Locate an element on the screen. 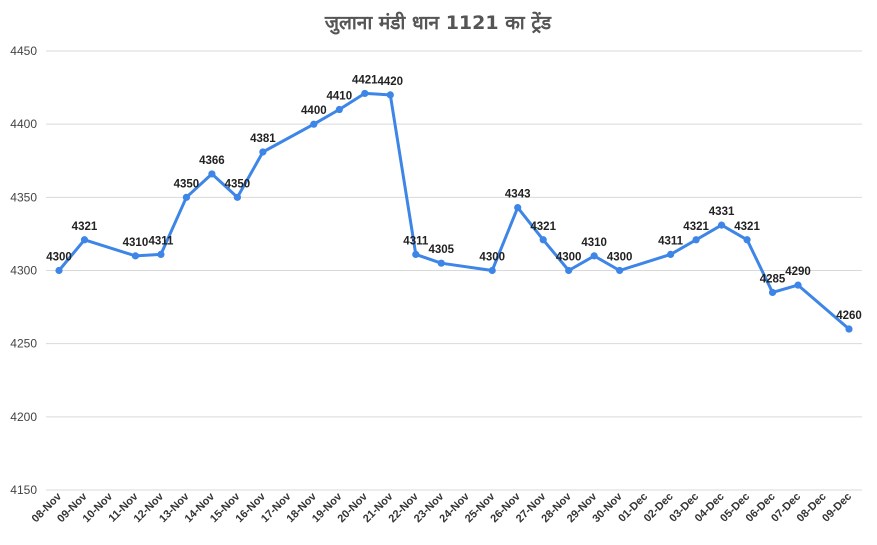  data-label: 4400 is located at coordinates (314, 111).